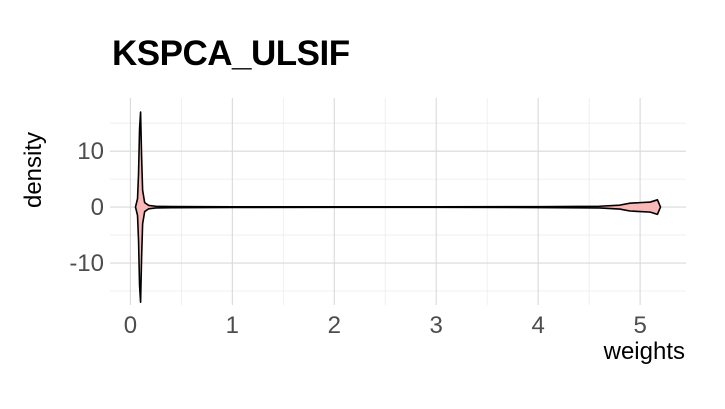 This screenshot has height=409, width=725. What do you see at coordinates (97, 207) in the screenshot?
I see `y-tick-label: 0` at bounding box center [97, 207].